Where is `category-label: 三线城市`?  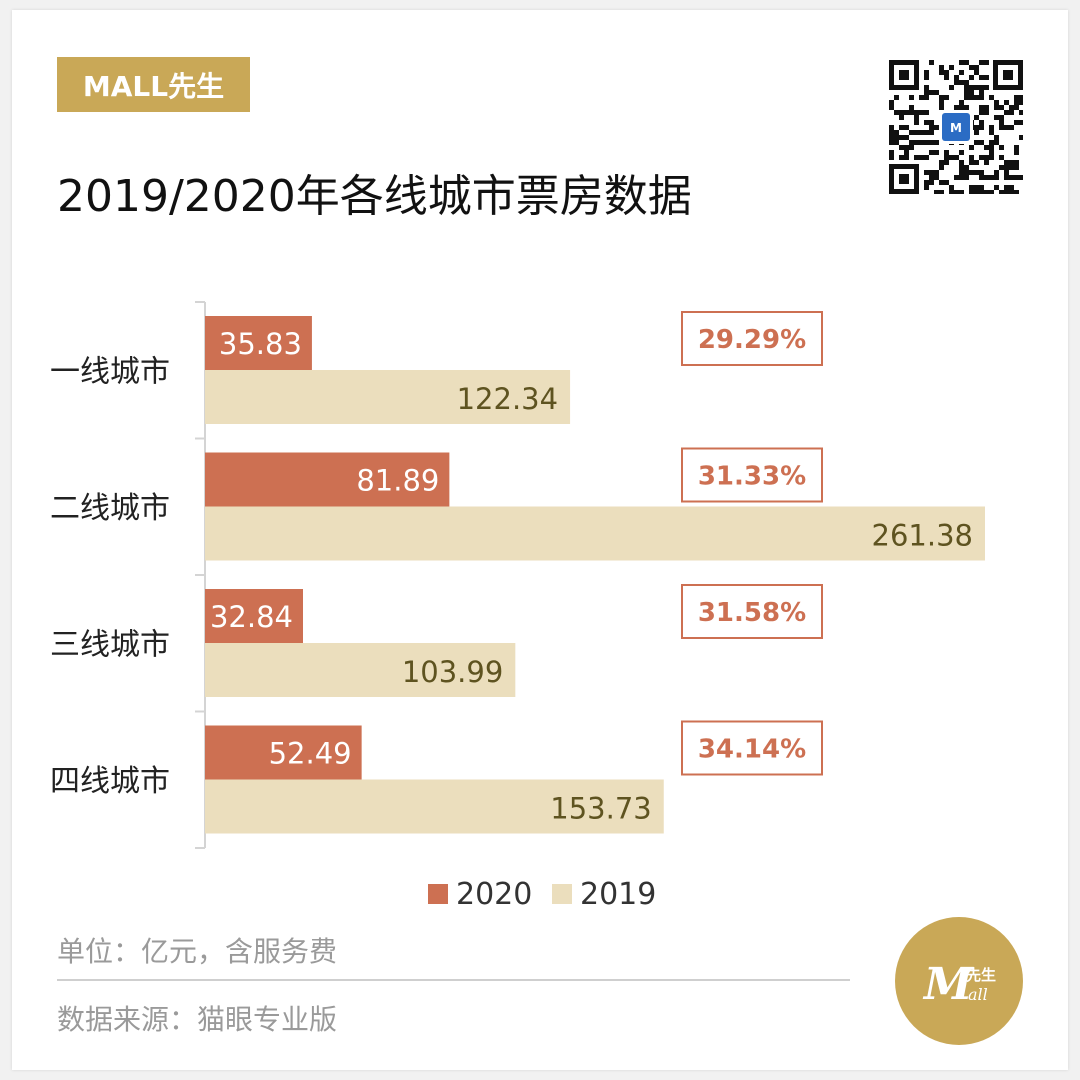 category-label: 三线城市 is located at coordinates (110, 644).